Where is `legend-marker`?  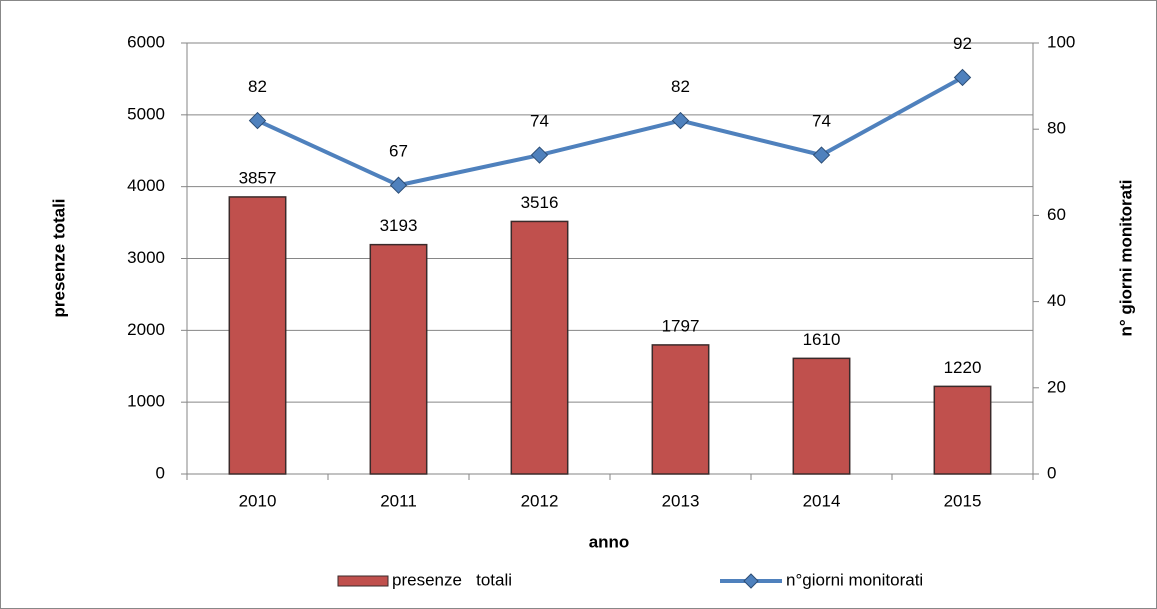 legend-marker is located at coordinates (751, 581).